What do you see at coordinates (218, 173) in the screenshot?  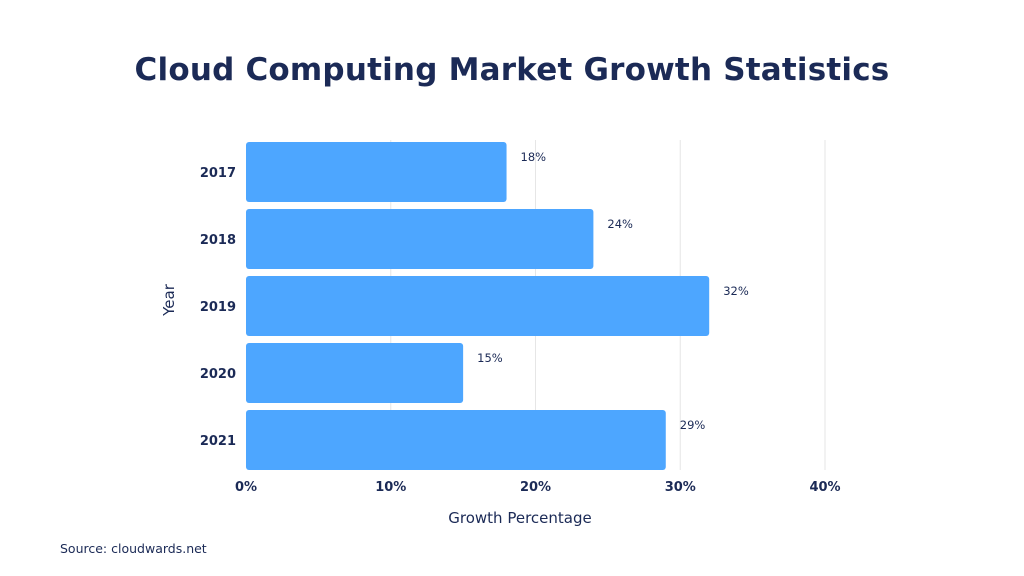 I see `y-tick-label: 2017` at bounding box center [218, 173].